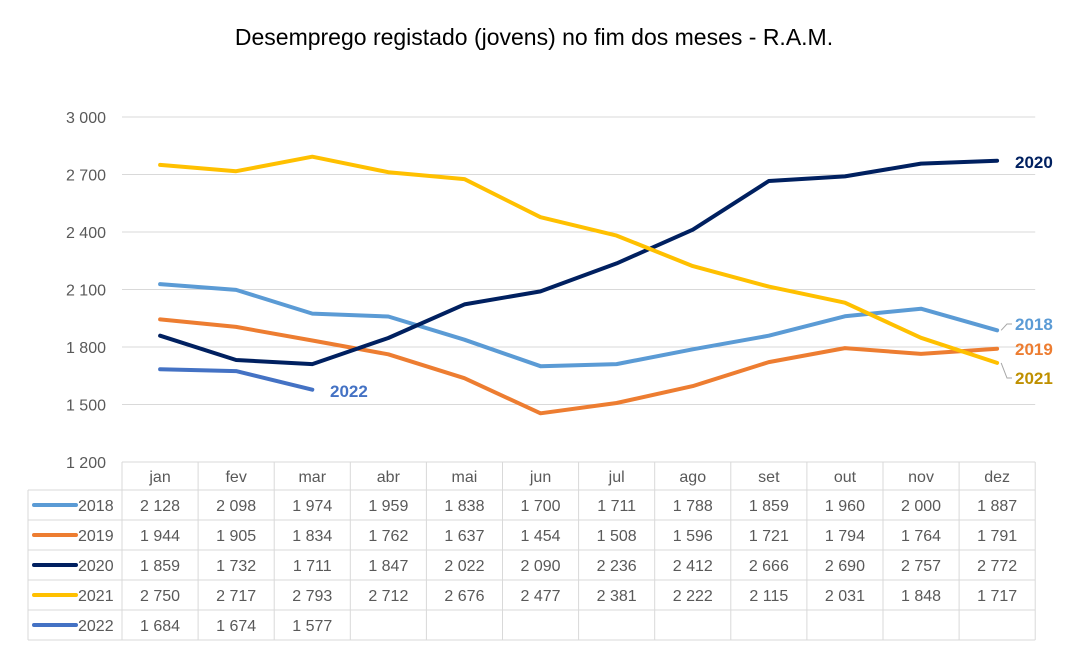 The height and width of the screenshot is (658, 1069). Describe the element at coordinates (464, 536) in the screenshot. I see `table-cell: 1 637` at that location.